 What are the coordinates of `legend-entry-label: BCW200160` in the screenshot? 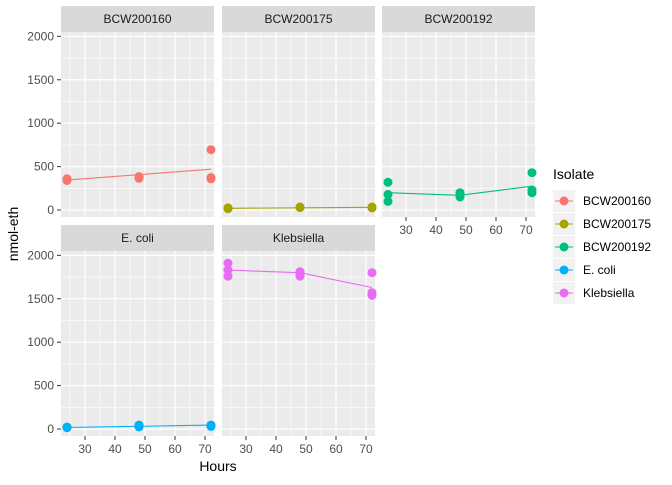 It's located at (617, 201).